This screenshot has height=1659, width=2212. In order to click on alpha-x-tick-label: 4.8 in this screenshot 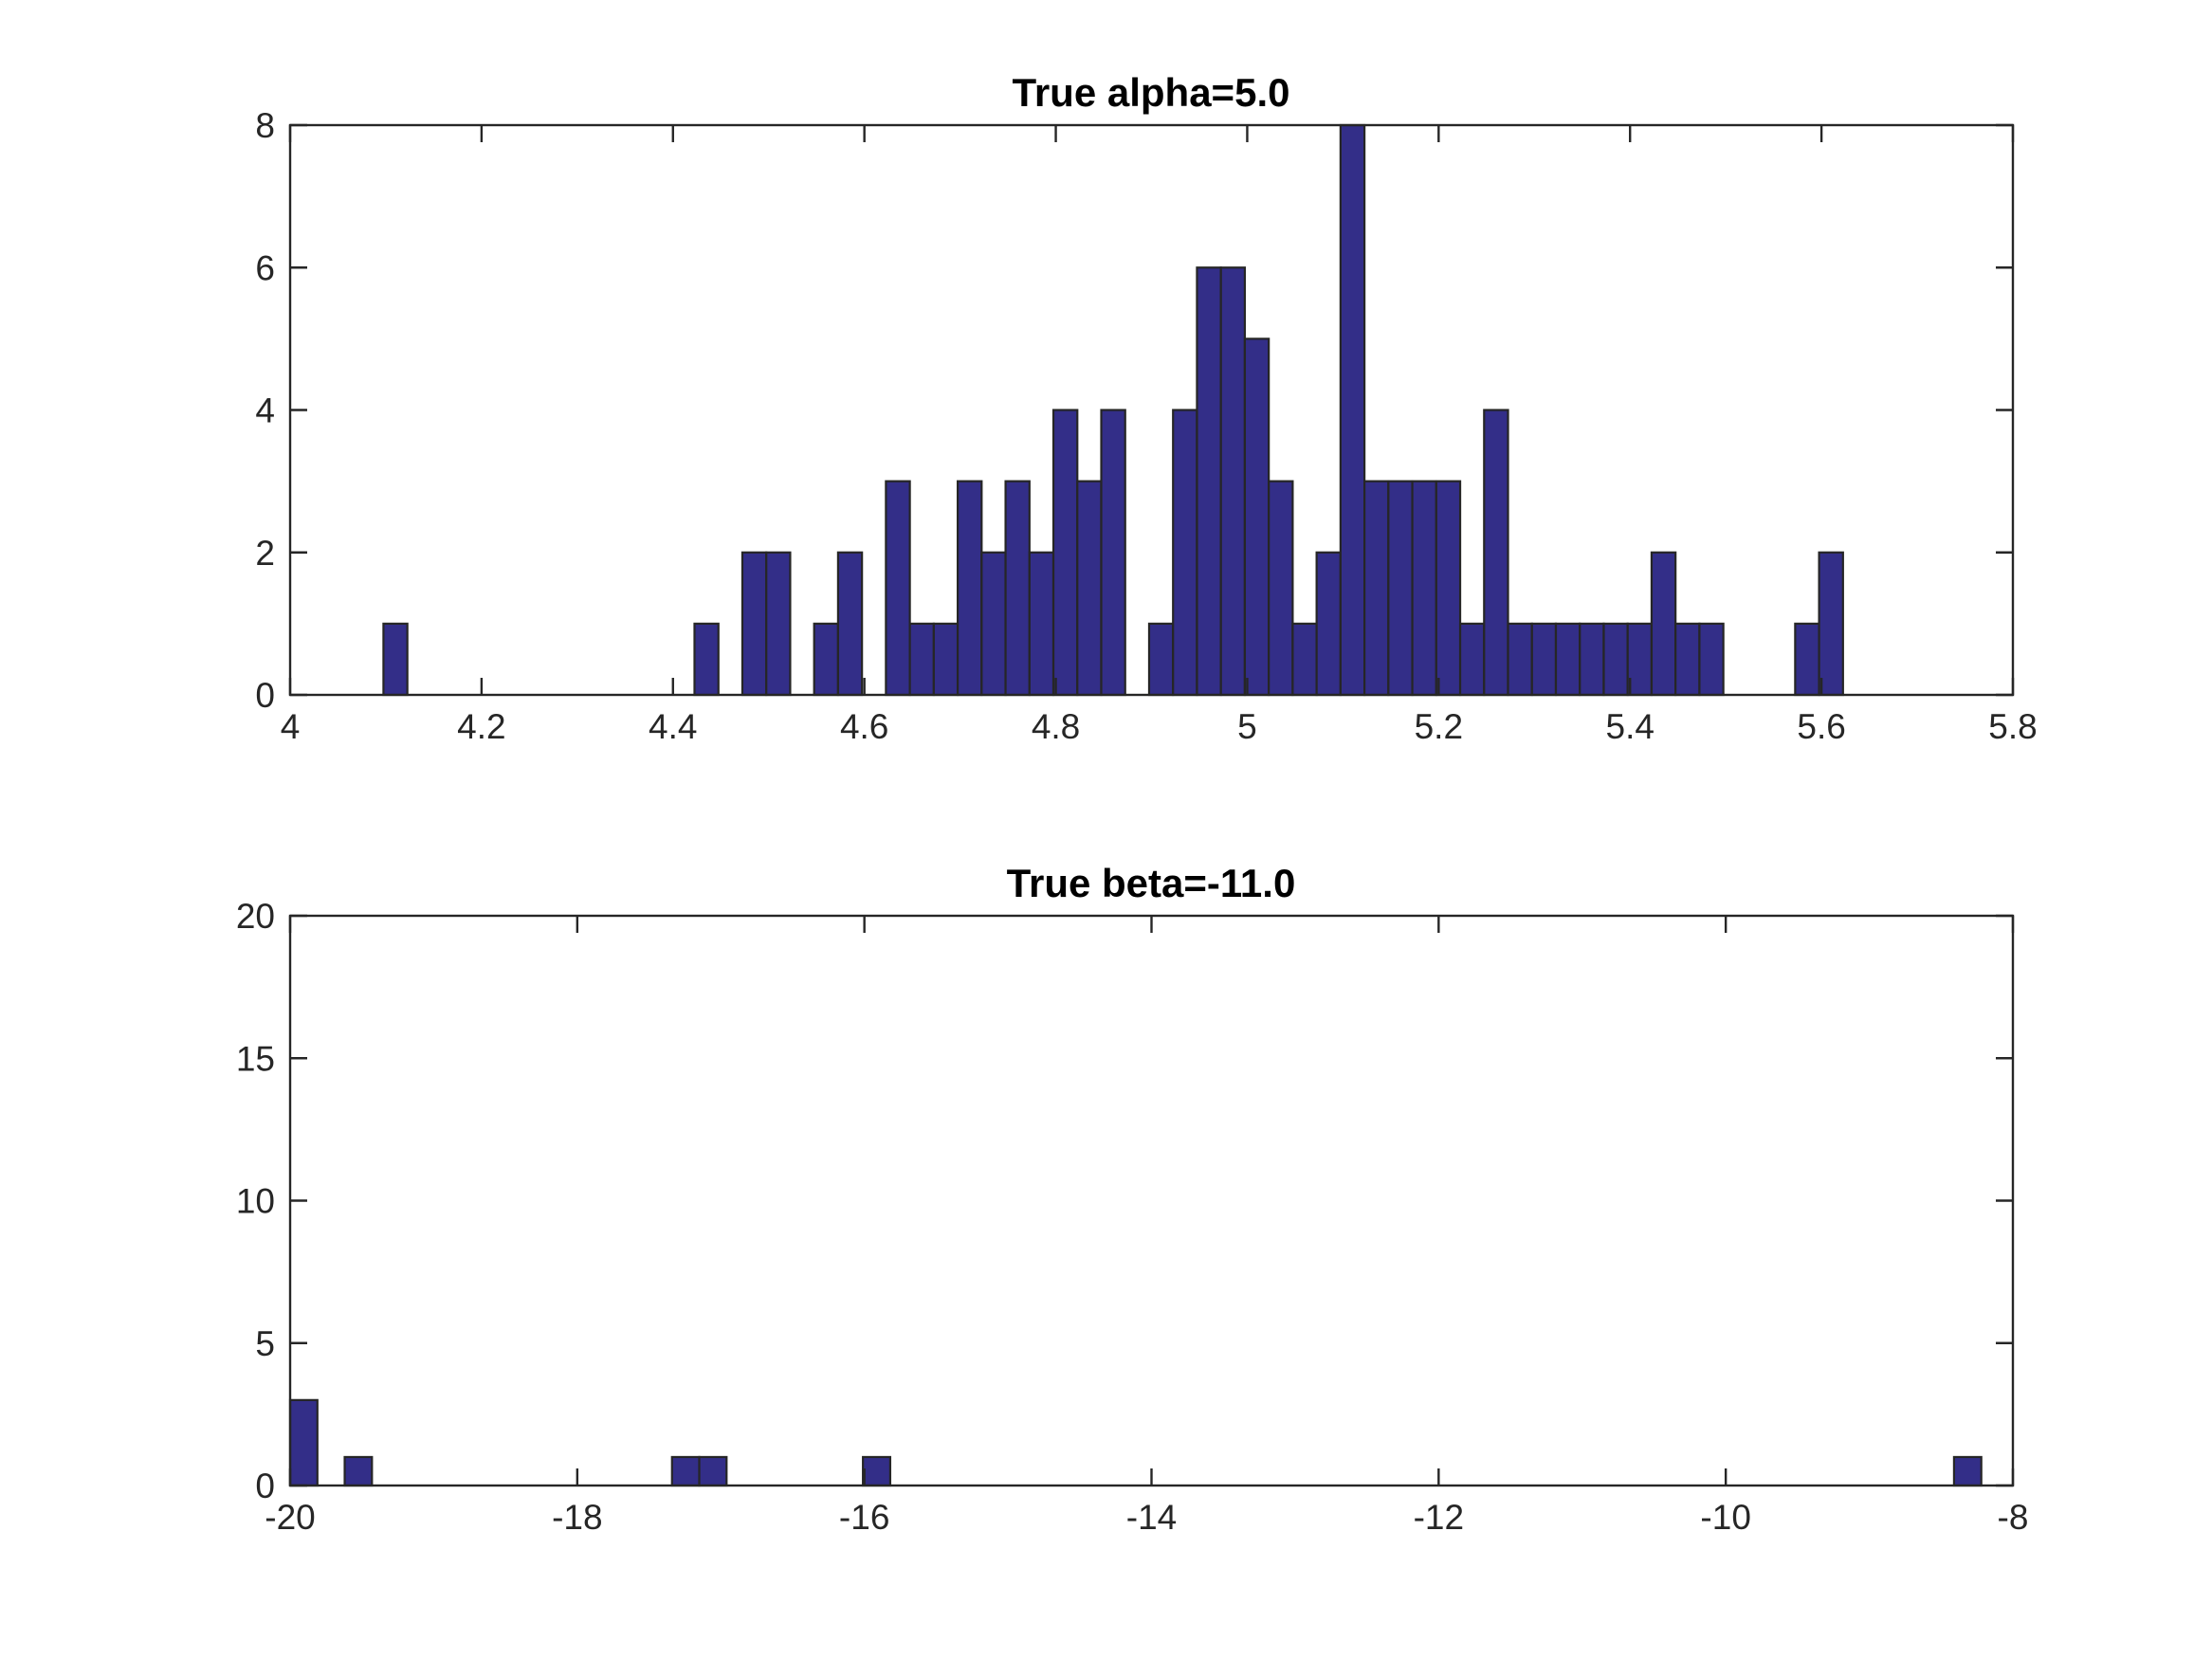, I will do `click(1056, 726)`.